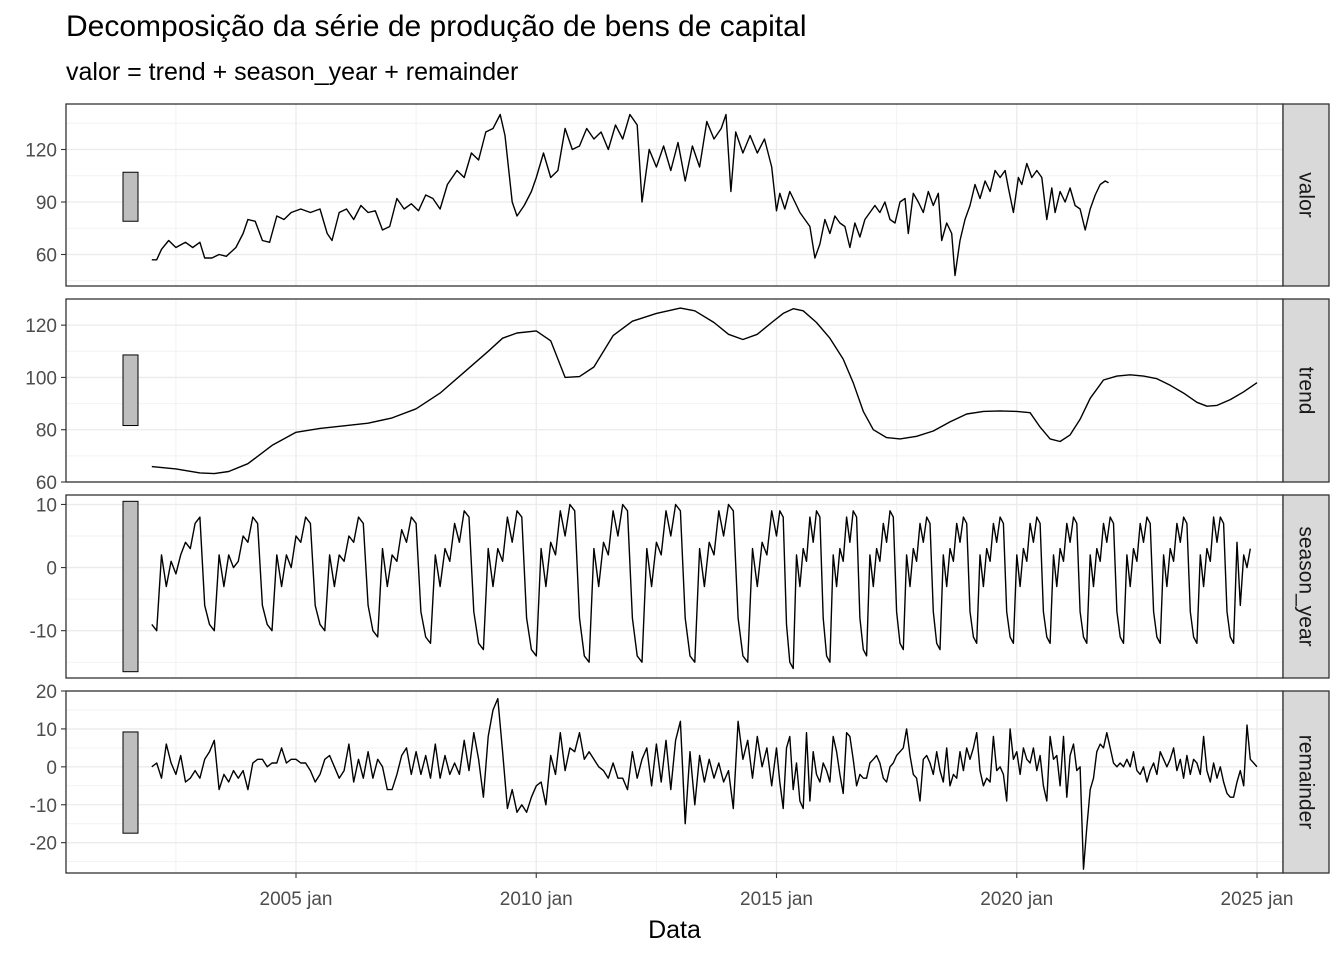 This screenshot has width=1344, height=960. I want to click on series-line-valor, so click(630, 195).